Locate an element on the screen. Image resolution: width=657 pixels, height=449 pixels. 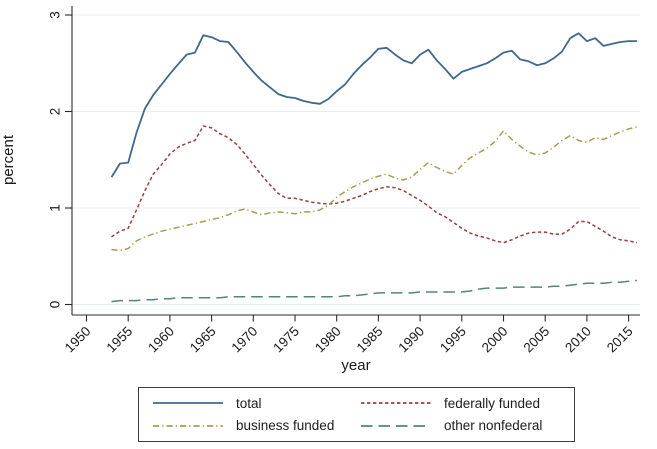
y-tick-label-1: 1 is located at coordinates (55, 208).